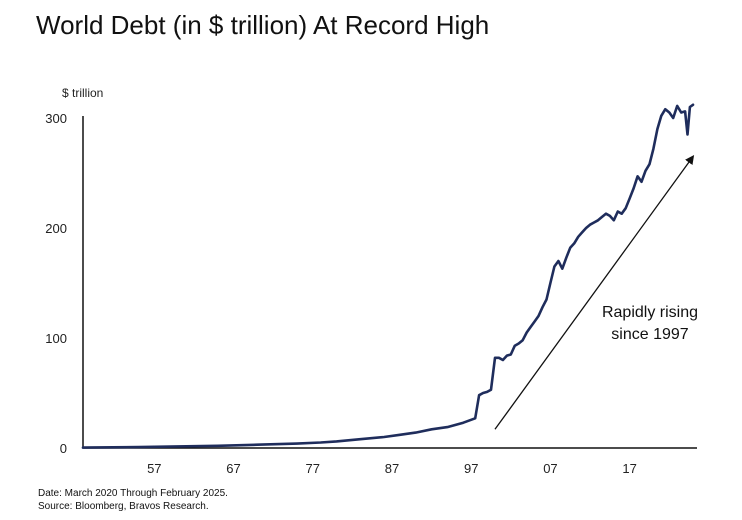  What do you see at coordinates (133, 493) in the screenshot?
I see `footer-date-note: Date: March 2020 Through February 2025.` at bounding box center [133, 493].